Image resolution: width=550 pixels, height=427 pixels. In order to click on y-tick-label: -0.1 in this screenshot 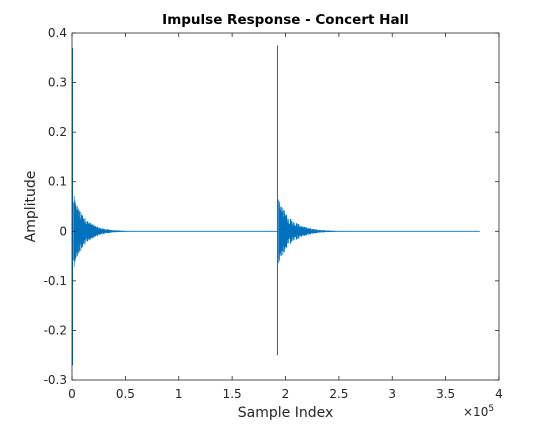, I will do `click(55, 281)`.